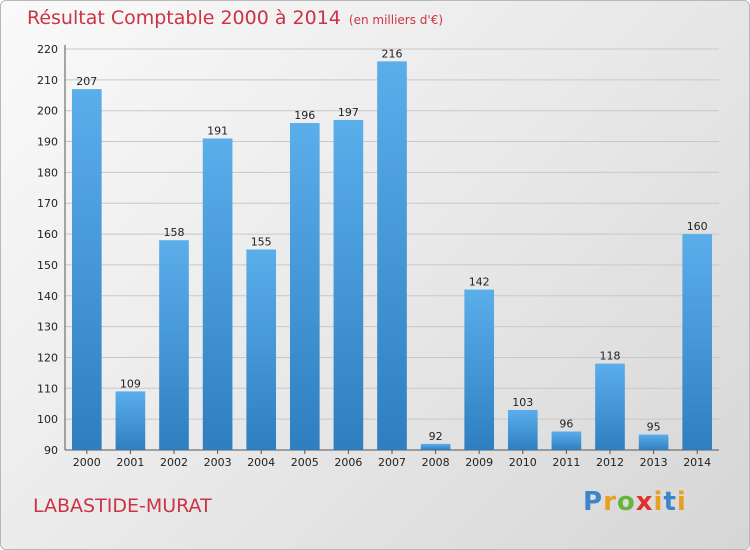 The width and height of the screenshot is (750, 550). Describe the element at coordinates (261, 349) in the screenshot. I see `bar-2004` at that location.